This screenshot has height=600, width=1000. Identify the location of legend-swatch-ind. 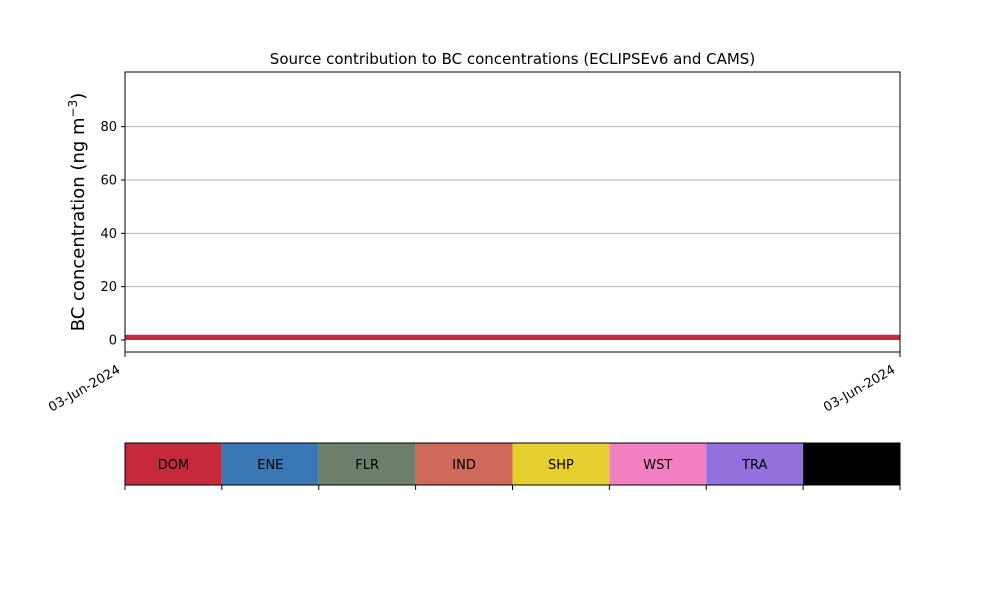
(464, 464).